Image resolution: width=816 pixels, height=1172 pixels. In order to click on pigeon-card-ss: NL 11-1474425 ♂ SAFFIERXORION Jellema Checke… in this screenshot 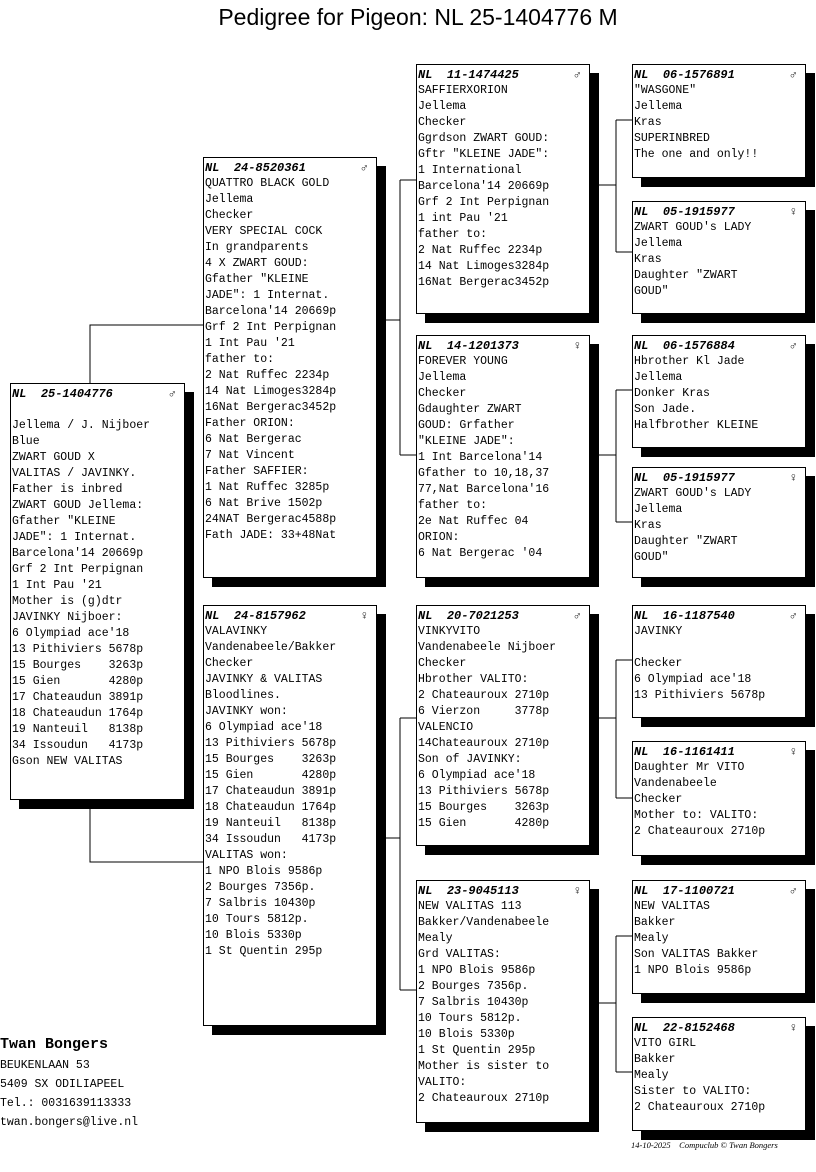, I will do `click(503, 189)`.